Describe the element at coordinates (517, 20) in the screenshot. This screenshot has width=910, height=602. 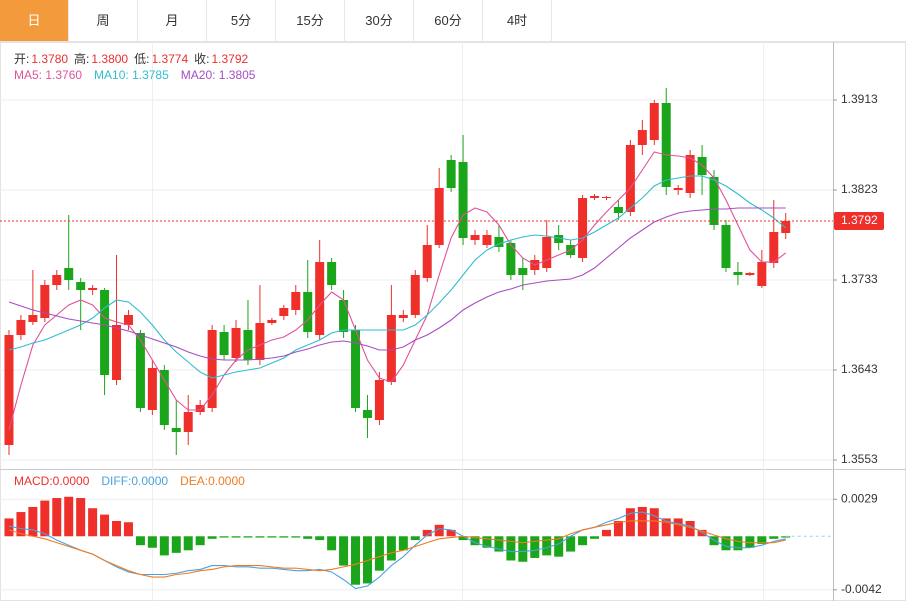
I see `period-tab: 4时` at that location.